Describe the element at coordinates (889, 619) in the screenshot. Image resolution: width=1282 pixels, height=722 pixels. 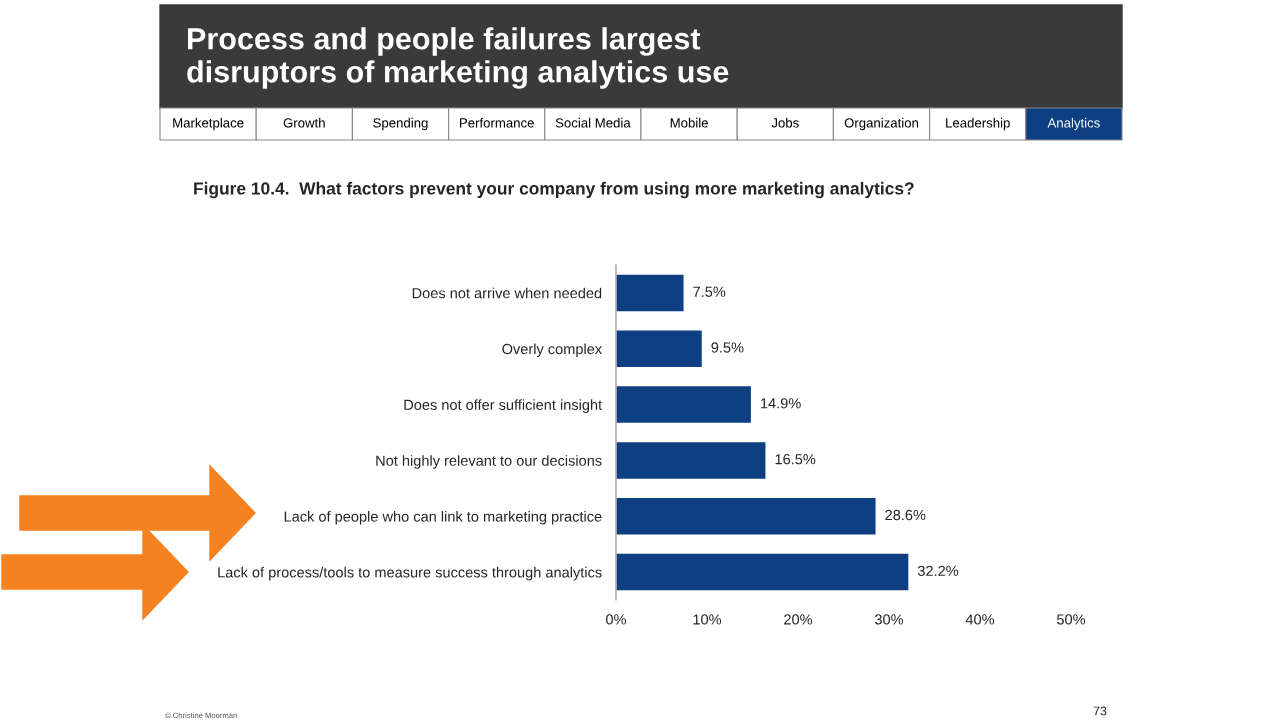
I see `x-tick-label: 30%` at that location.